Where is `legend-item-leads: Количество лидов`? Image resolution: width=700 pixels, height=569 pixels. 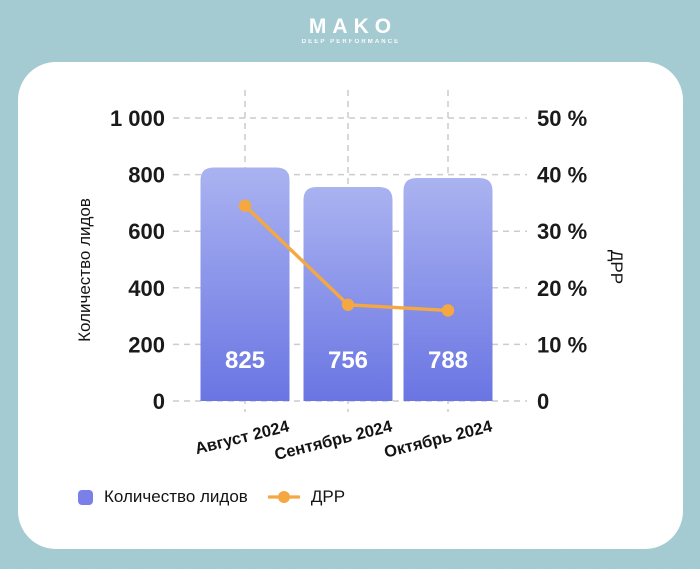
legend-item-leads: Количество лидов is located at coordinates (163, 497).